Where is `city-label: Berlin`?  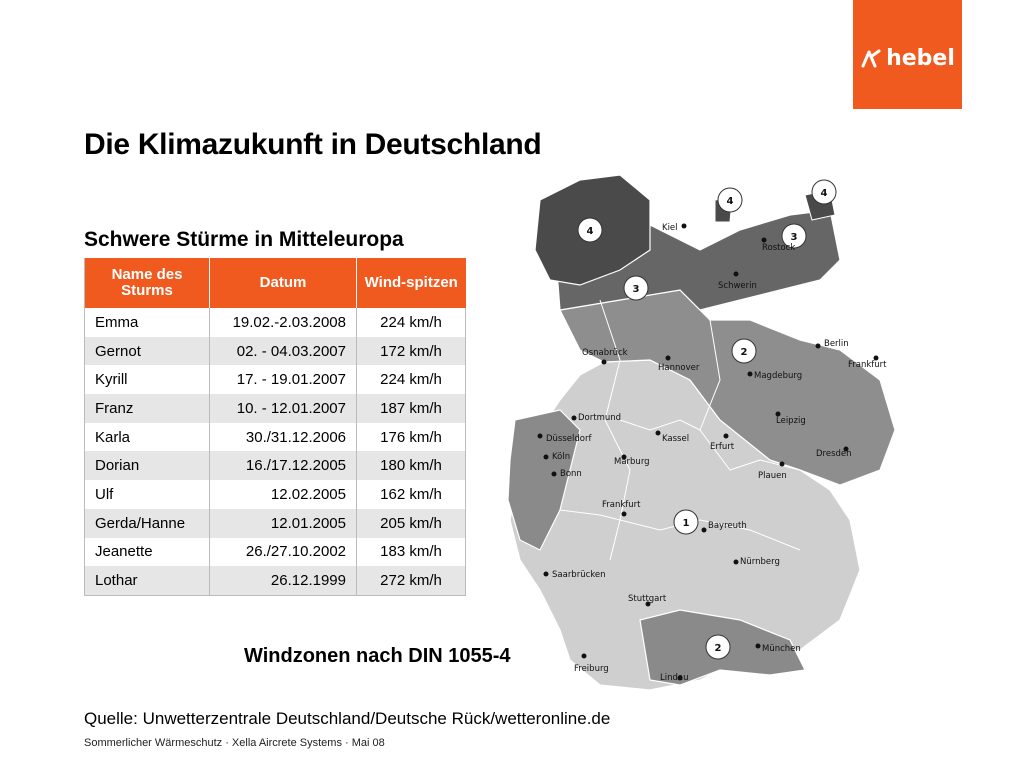
city-label: Berlin is located at coordinates (836, 344).